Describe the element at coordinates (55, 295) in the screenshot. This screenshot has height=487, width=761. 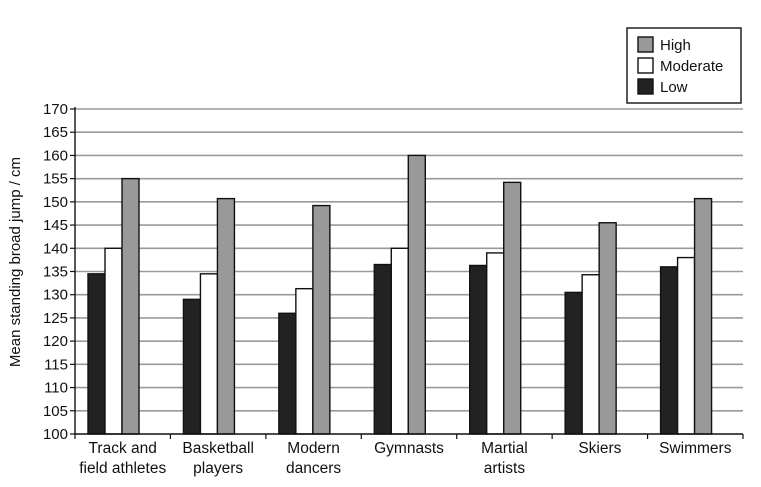
I see `y-tick-label: 130` at that location.